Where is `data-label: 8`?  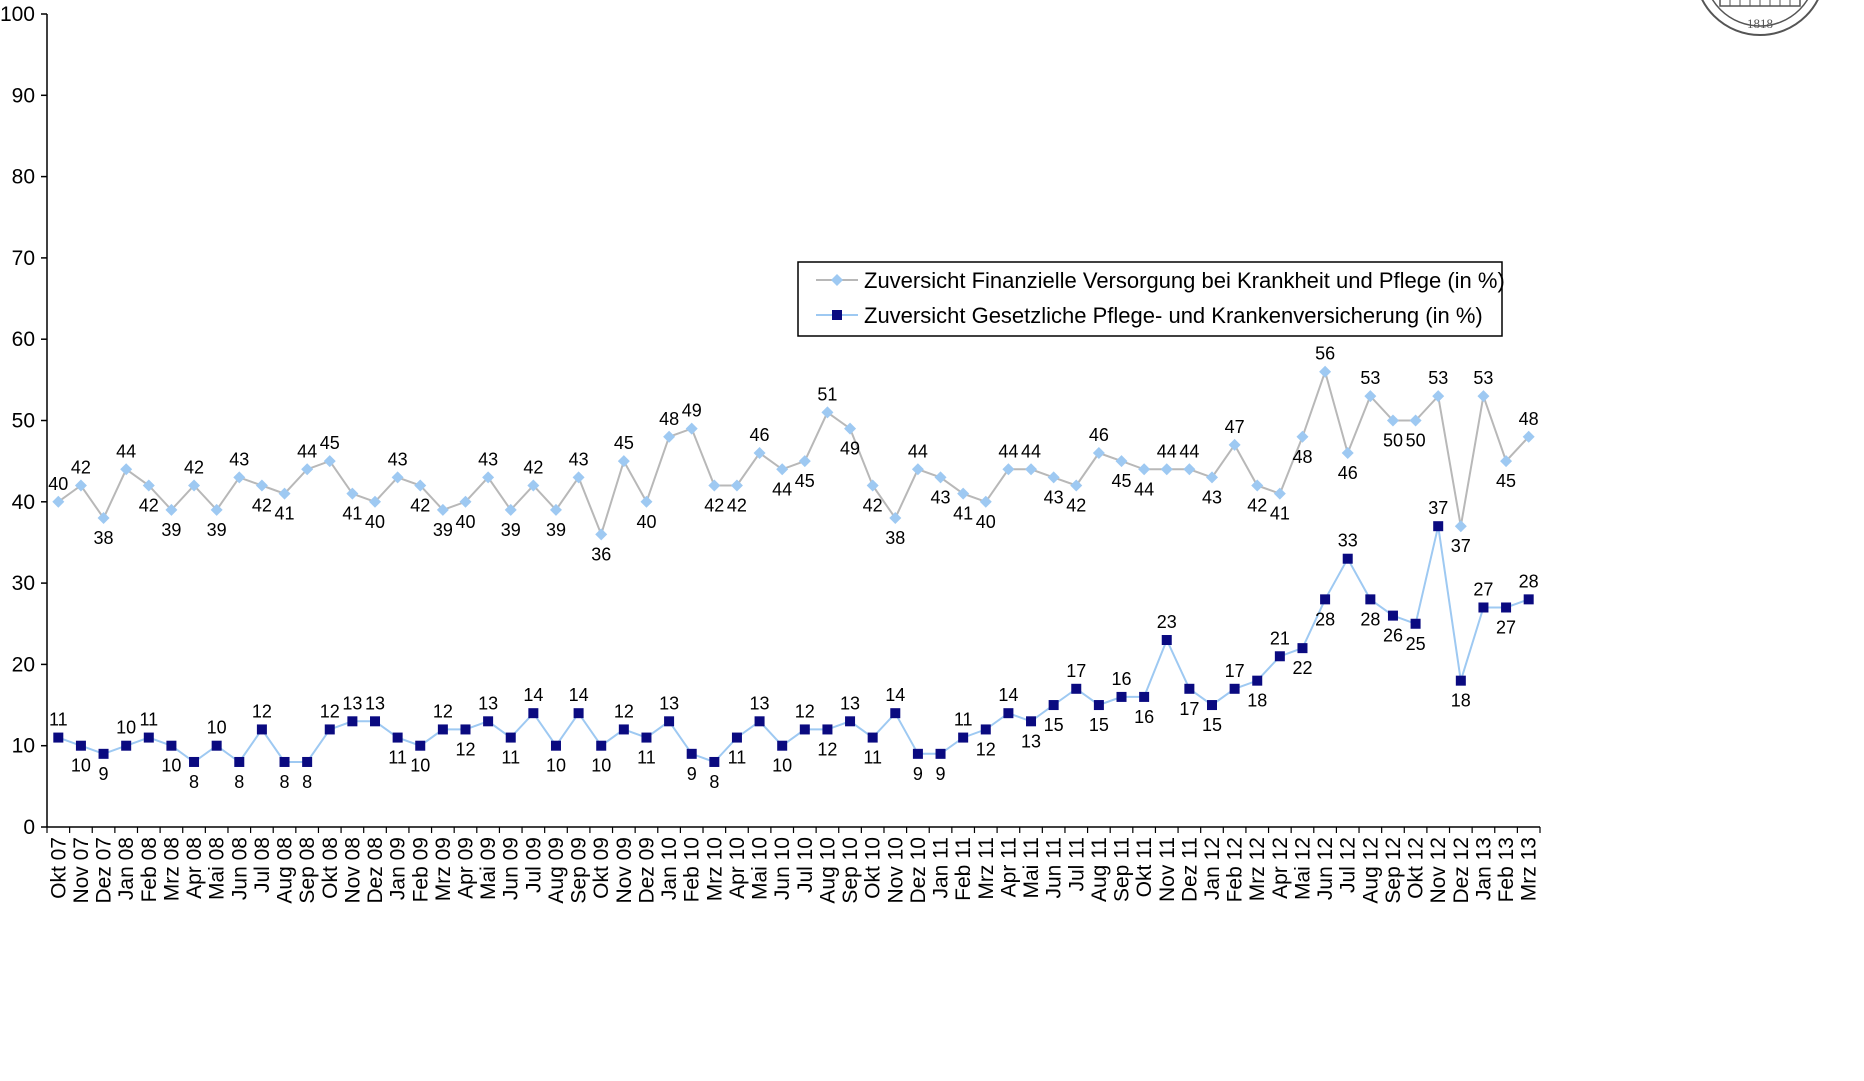
data-label: 8 is located at coordinates (239, 782).